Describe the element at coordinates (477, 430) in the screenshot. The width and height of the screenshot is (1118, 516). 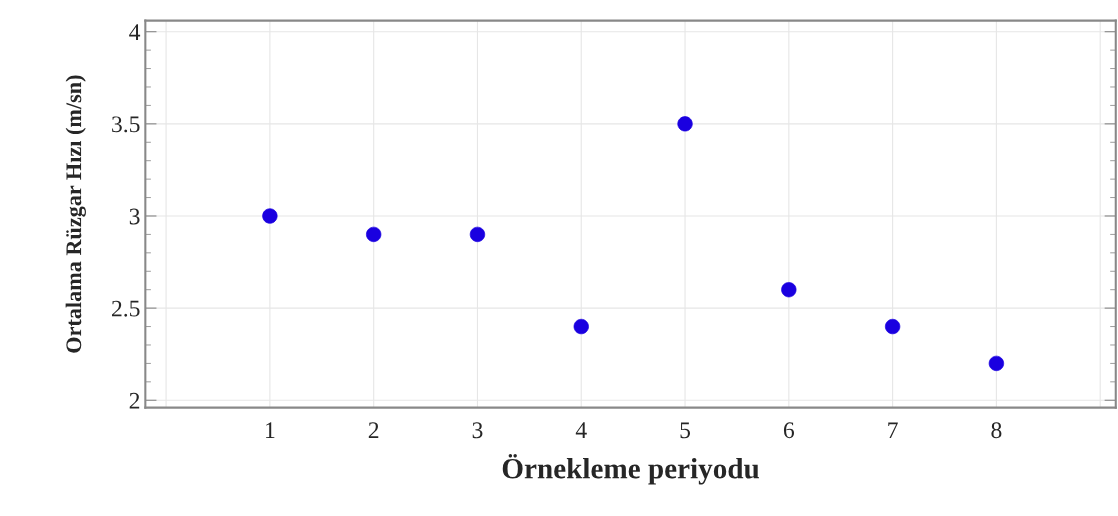
I see `x-tick-label: 3` at that location.